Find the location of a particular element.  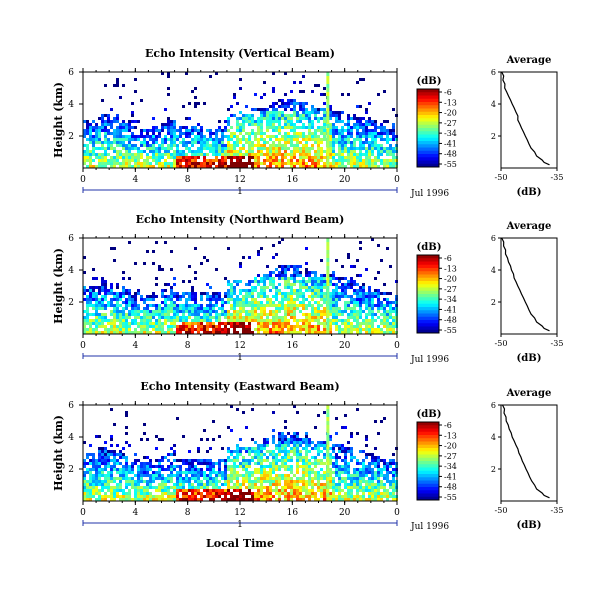

x-tick-label: 4 is located at coordinates (135, 513).